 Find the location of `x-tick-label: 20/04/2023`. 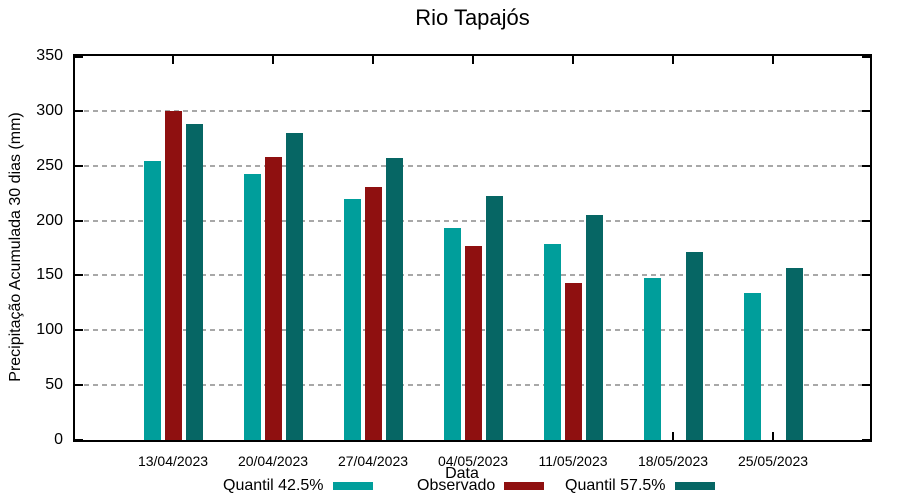

x-tick-label: 20/04/2023 is located at coordinates (273, 461).